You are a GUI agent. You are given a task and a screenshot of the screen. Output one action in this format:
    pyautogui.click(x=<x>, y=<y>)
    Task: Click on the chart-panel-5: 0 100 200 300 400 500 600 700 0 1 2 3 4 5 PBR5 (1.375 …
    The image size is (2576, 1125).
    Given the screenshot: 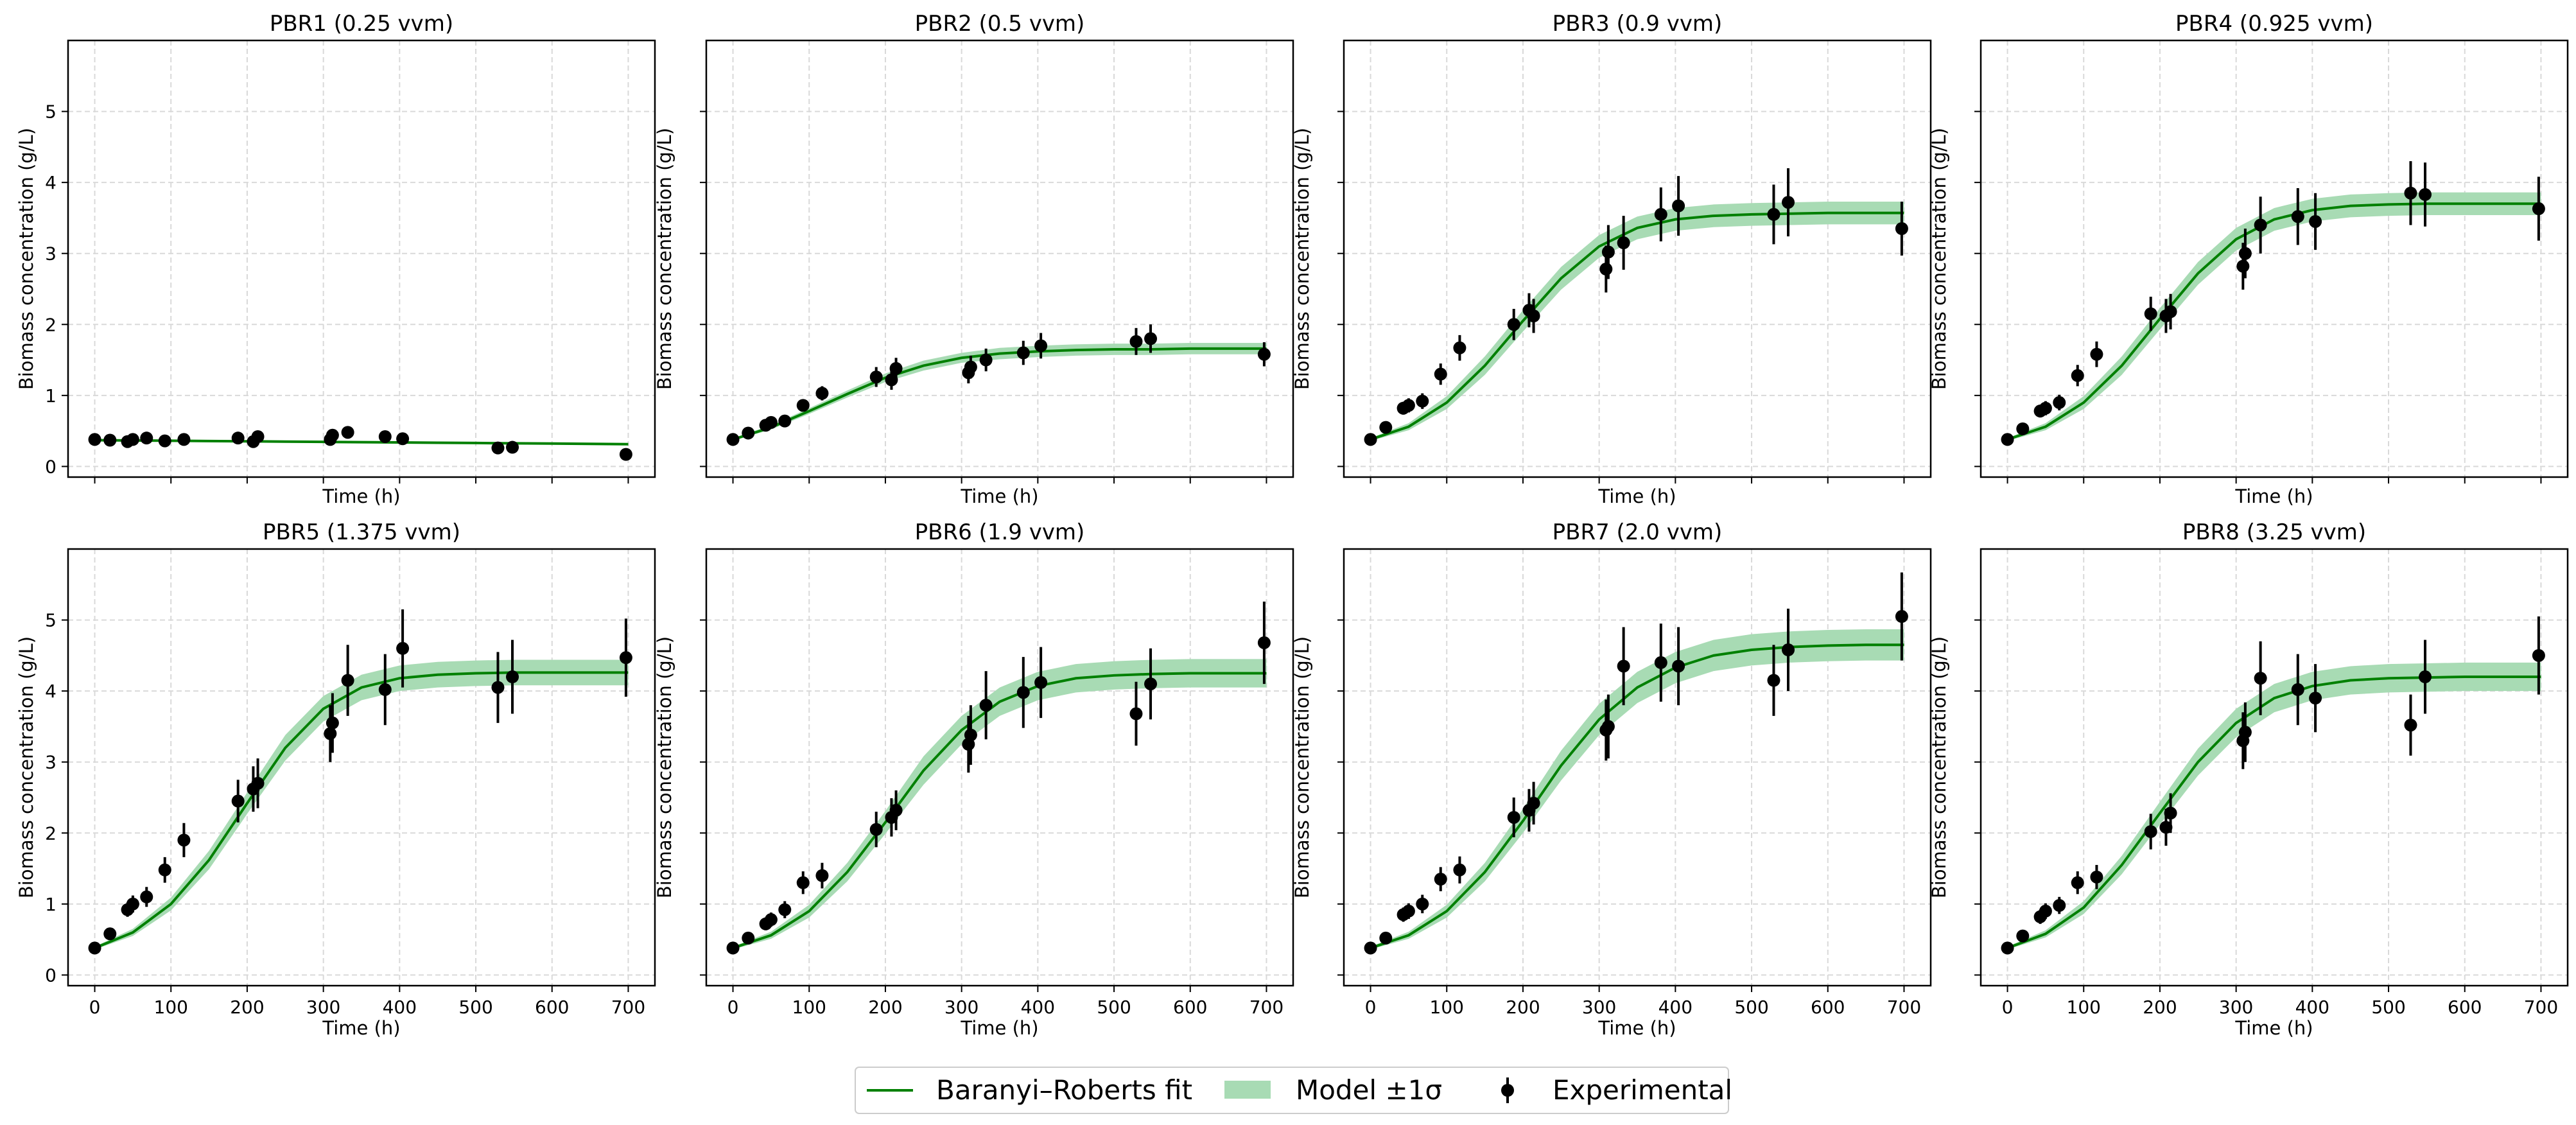 What is the action you would take?
    pyautogui.click(x=335, y=779)
    